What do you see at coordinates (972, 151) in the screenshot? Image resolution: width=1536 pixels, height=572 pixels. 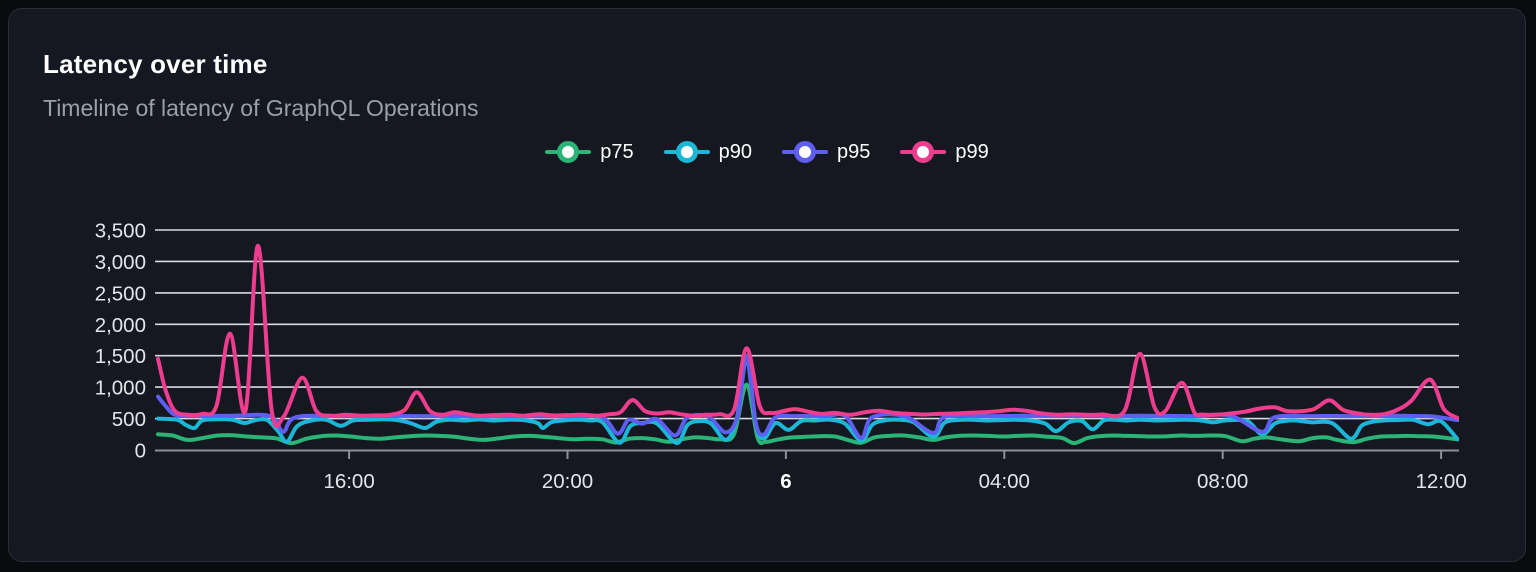 I see `legend-item-label: p99` at bounding box center [972, 151].